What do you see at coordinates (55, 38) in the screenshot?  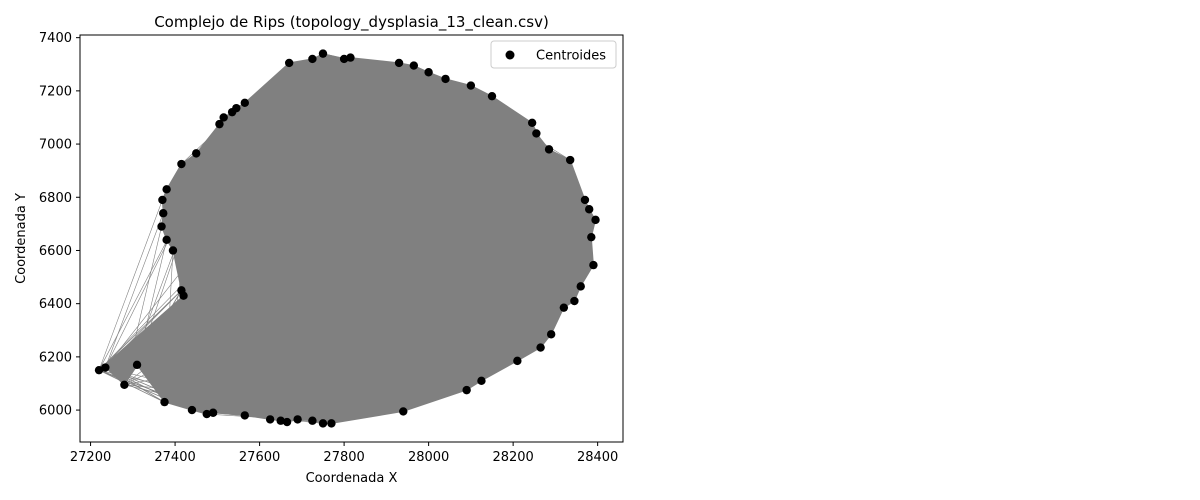 I see `y-tick-label: 7400` at bounding box center [55, 38].